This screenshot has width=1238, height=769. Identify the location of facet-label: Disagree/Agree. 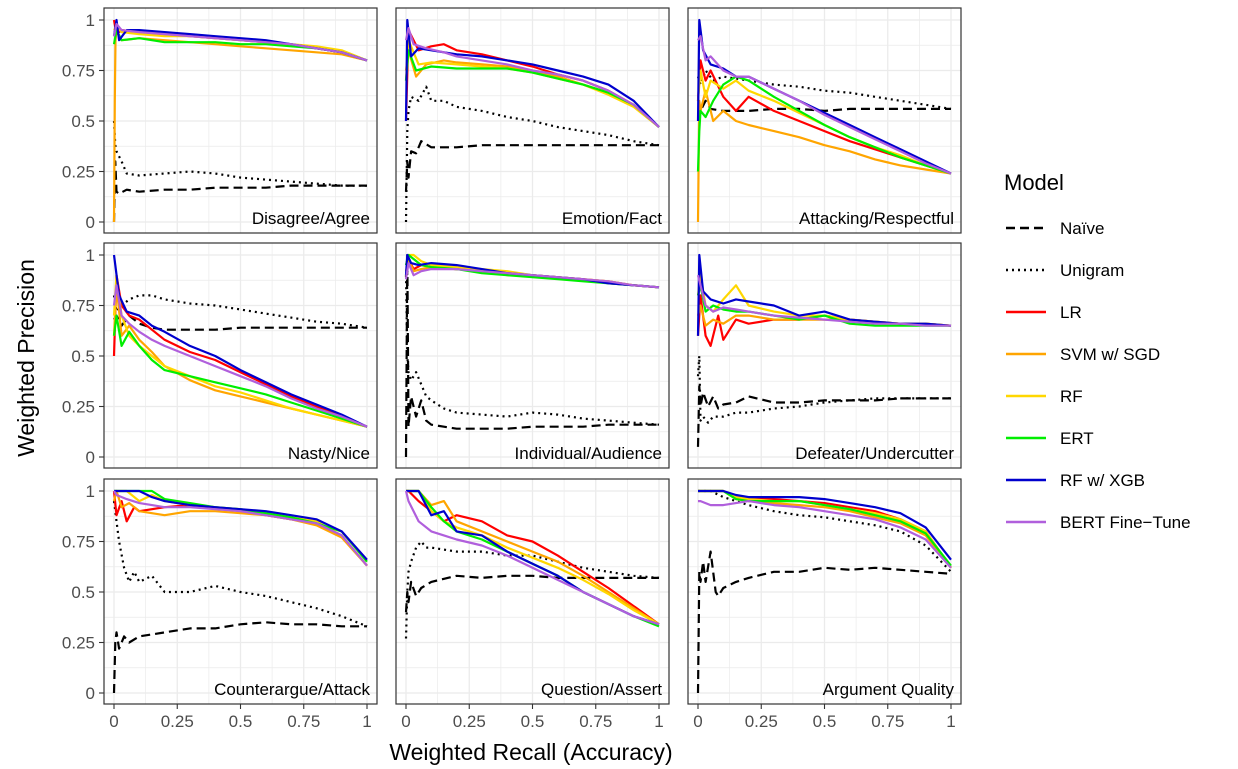
(311, 218).